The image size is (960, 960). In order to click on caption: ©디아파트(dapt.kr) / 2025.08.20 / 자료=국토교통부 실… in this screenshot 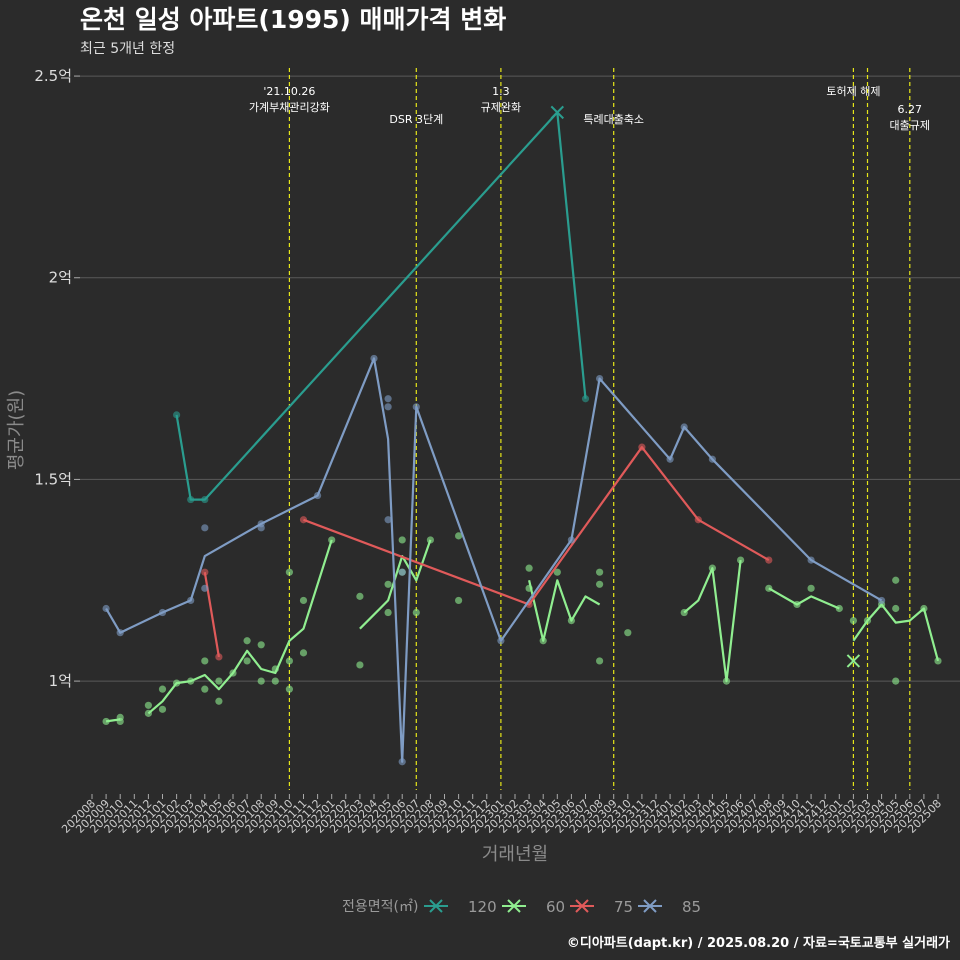, I will do `click(758, 943)`.